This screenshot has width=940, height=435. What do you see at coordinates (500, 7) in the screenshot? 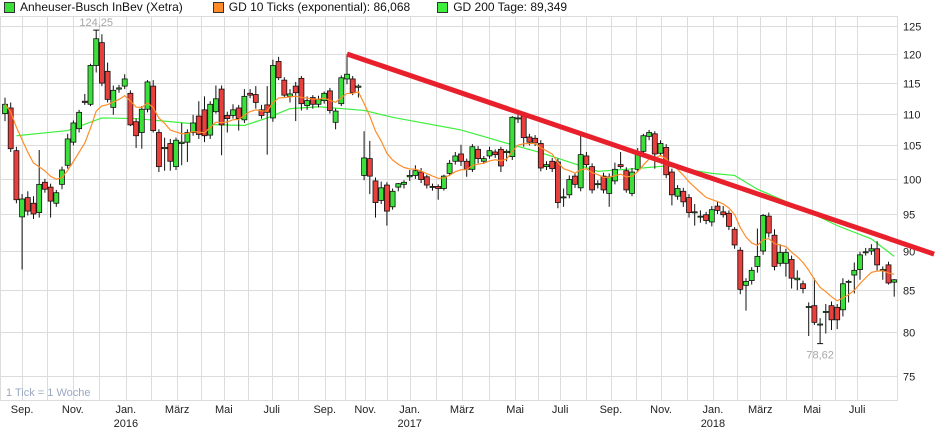
I see `legend-item-sma: GD 200 Tage: 89,349` at bounding box center [500, 7].